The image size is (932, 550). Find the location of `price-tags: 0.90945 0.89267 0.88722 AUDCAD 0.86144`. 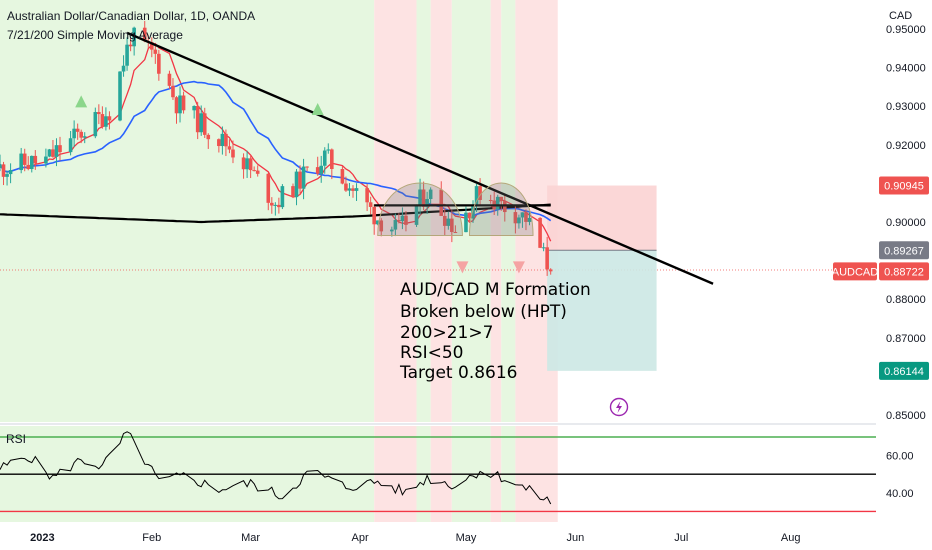

price-tags: 0.90945 0.89267 0.88722 AUDCAD 0.86144 is located at coordinates (880, 278).